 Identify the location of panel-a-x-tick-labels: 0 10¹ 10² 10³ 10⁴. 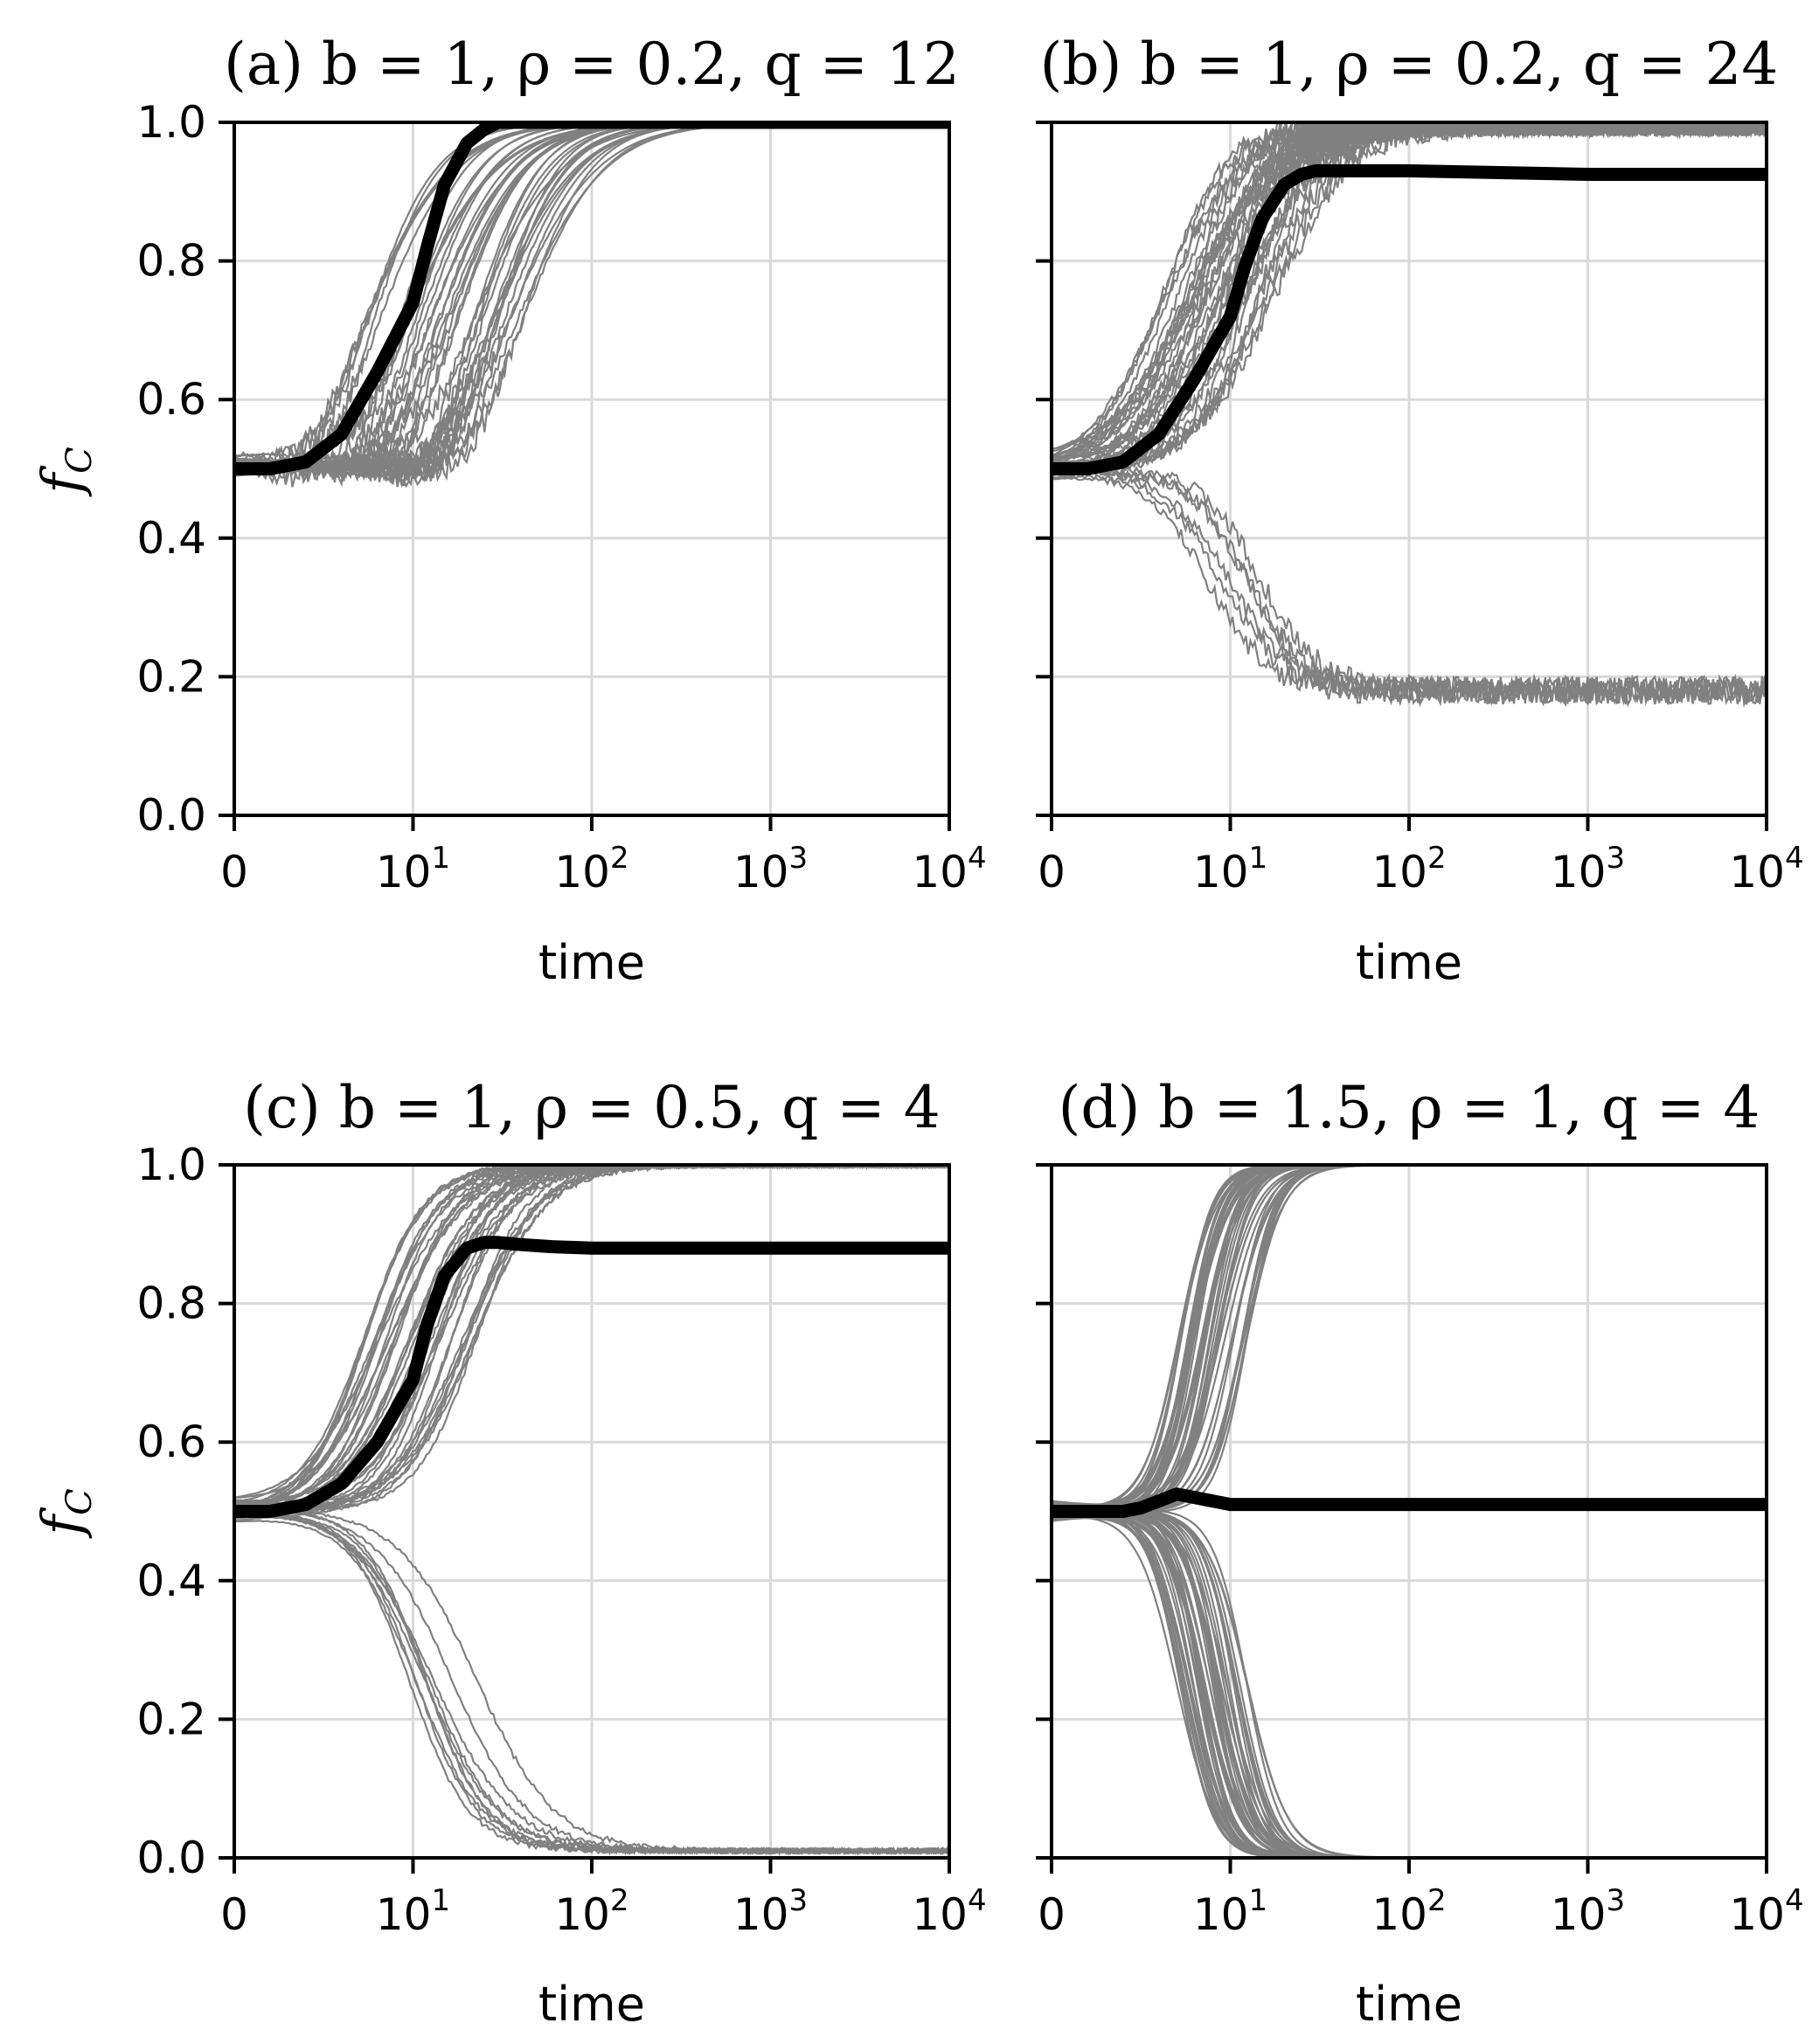
(603, 869).